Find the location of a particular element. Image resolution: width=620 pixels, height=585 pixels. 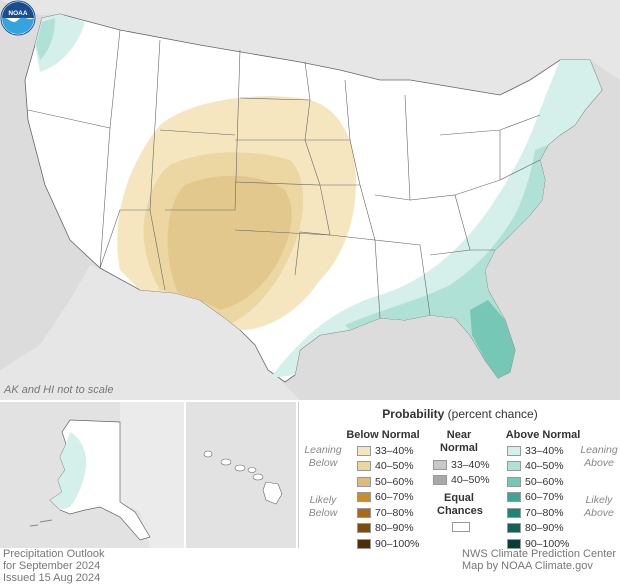

hawaii-islands is located at coordinates (243, 477).